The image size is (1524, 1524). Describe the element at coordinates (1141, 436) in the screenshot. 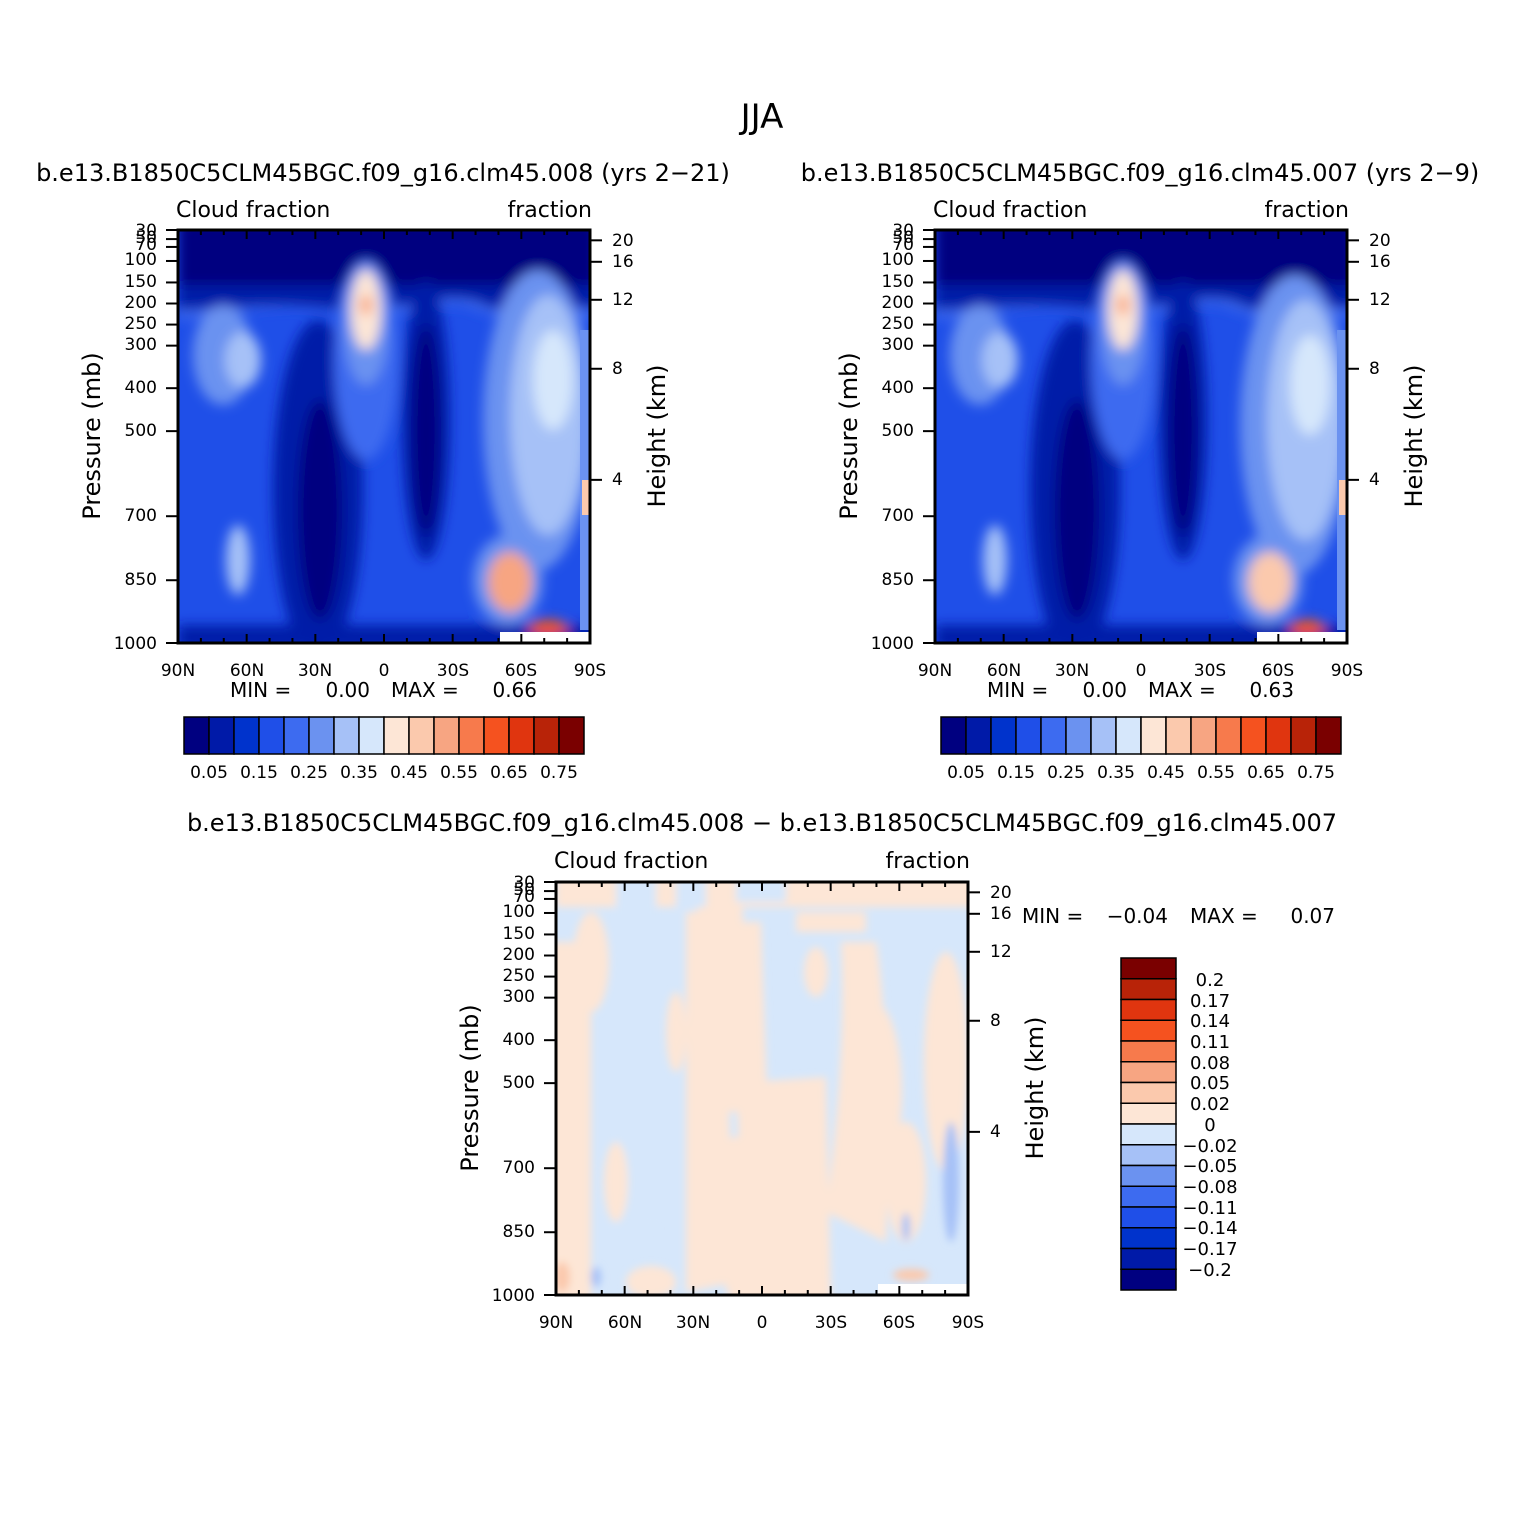

I see `contour-field` at that location.